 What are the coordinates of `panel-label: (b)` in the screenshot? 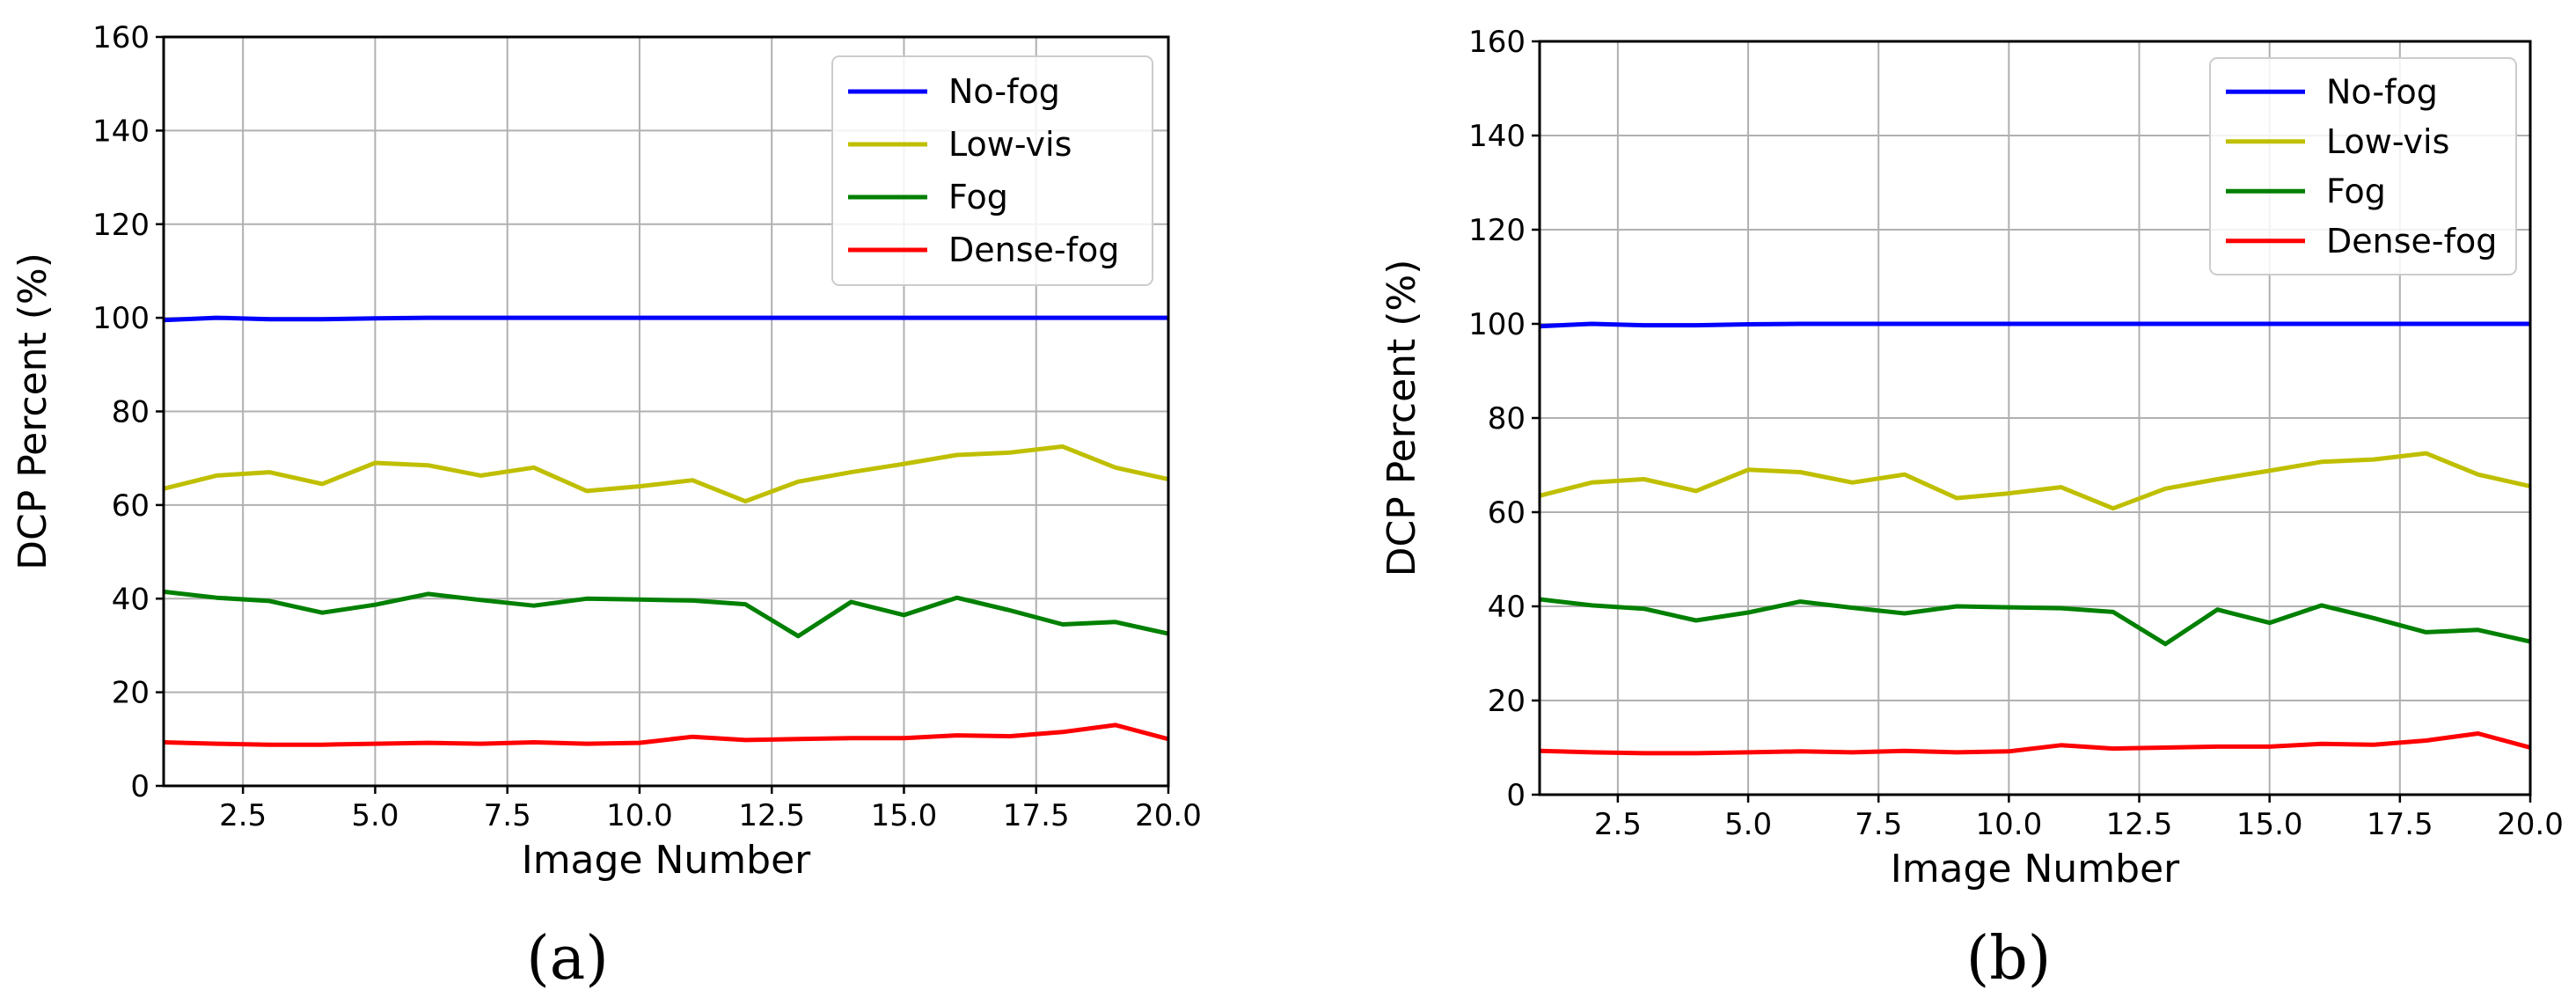 It's located at (2009, 959).